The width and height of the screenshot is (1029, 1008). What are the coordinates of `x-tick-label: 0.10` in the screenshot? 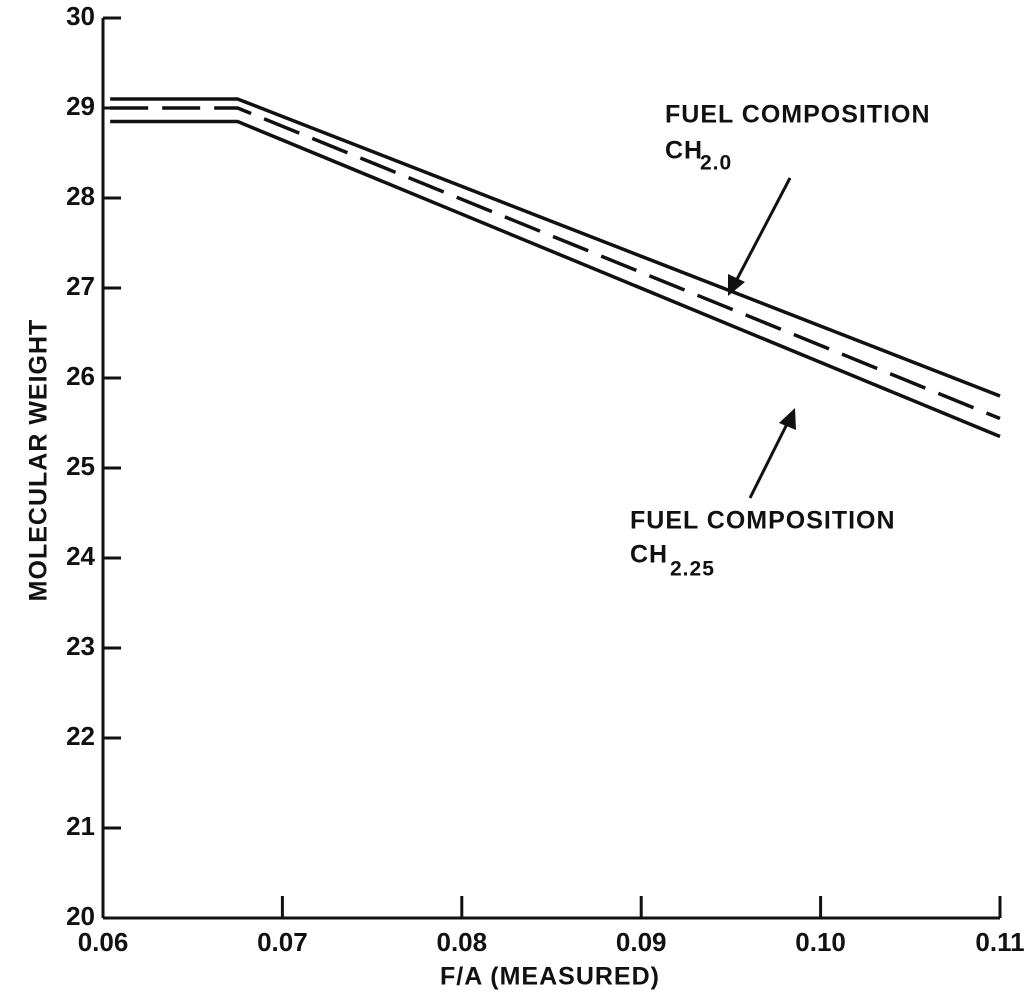 It's located at (820, 942).